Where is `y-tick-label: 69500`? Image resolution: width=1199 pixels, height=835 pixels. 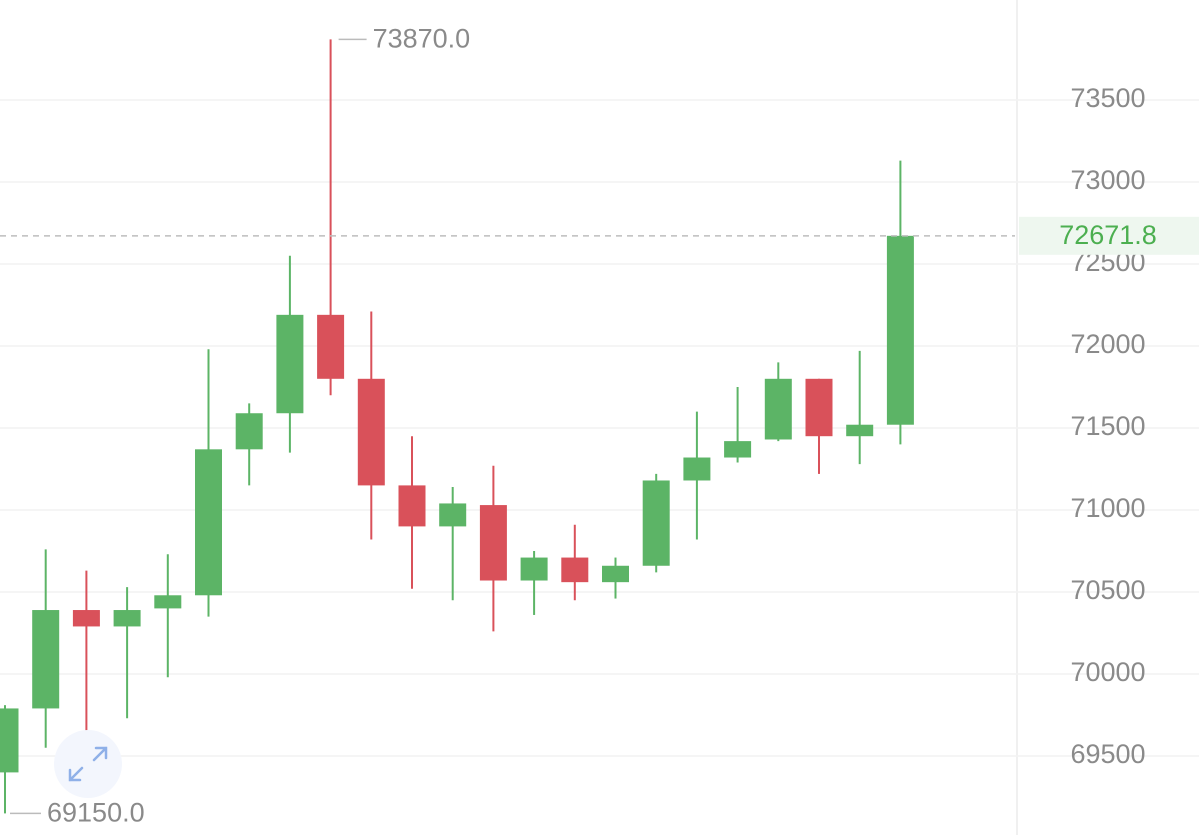
y-tick-label: 69500 is located at coordinates (1107, 754).